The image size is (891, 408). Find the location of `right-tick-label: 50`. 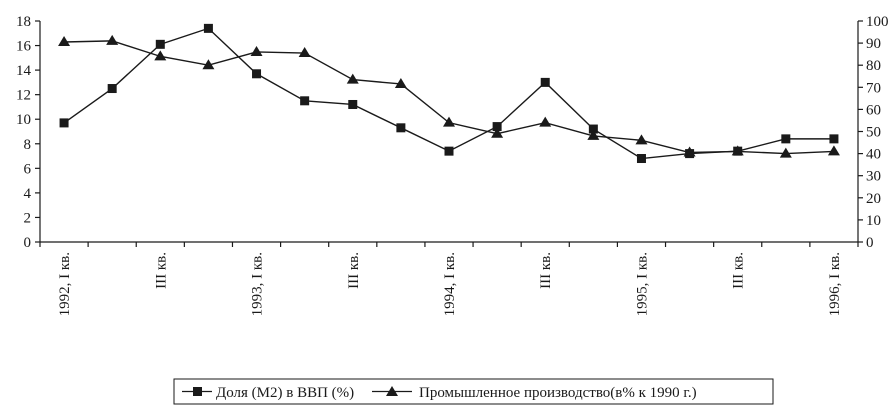

right-tick-label: 50 is located at coordinates (873, 133).